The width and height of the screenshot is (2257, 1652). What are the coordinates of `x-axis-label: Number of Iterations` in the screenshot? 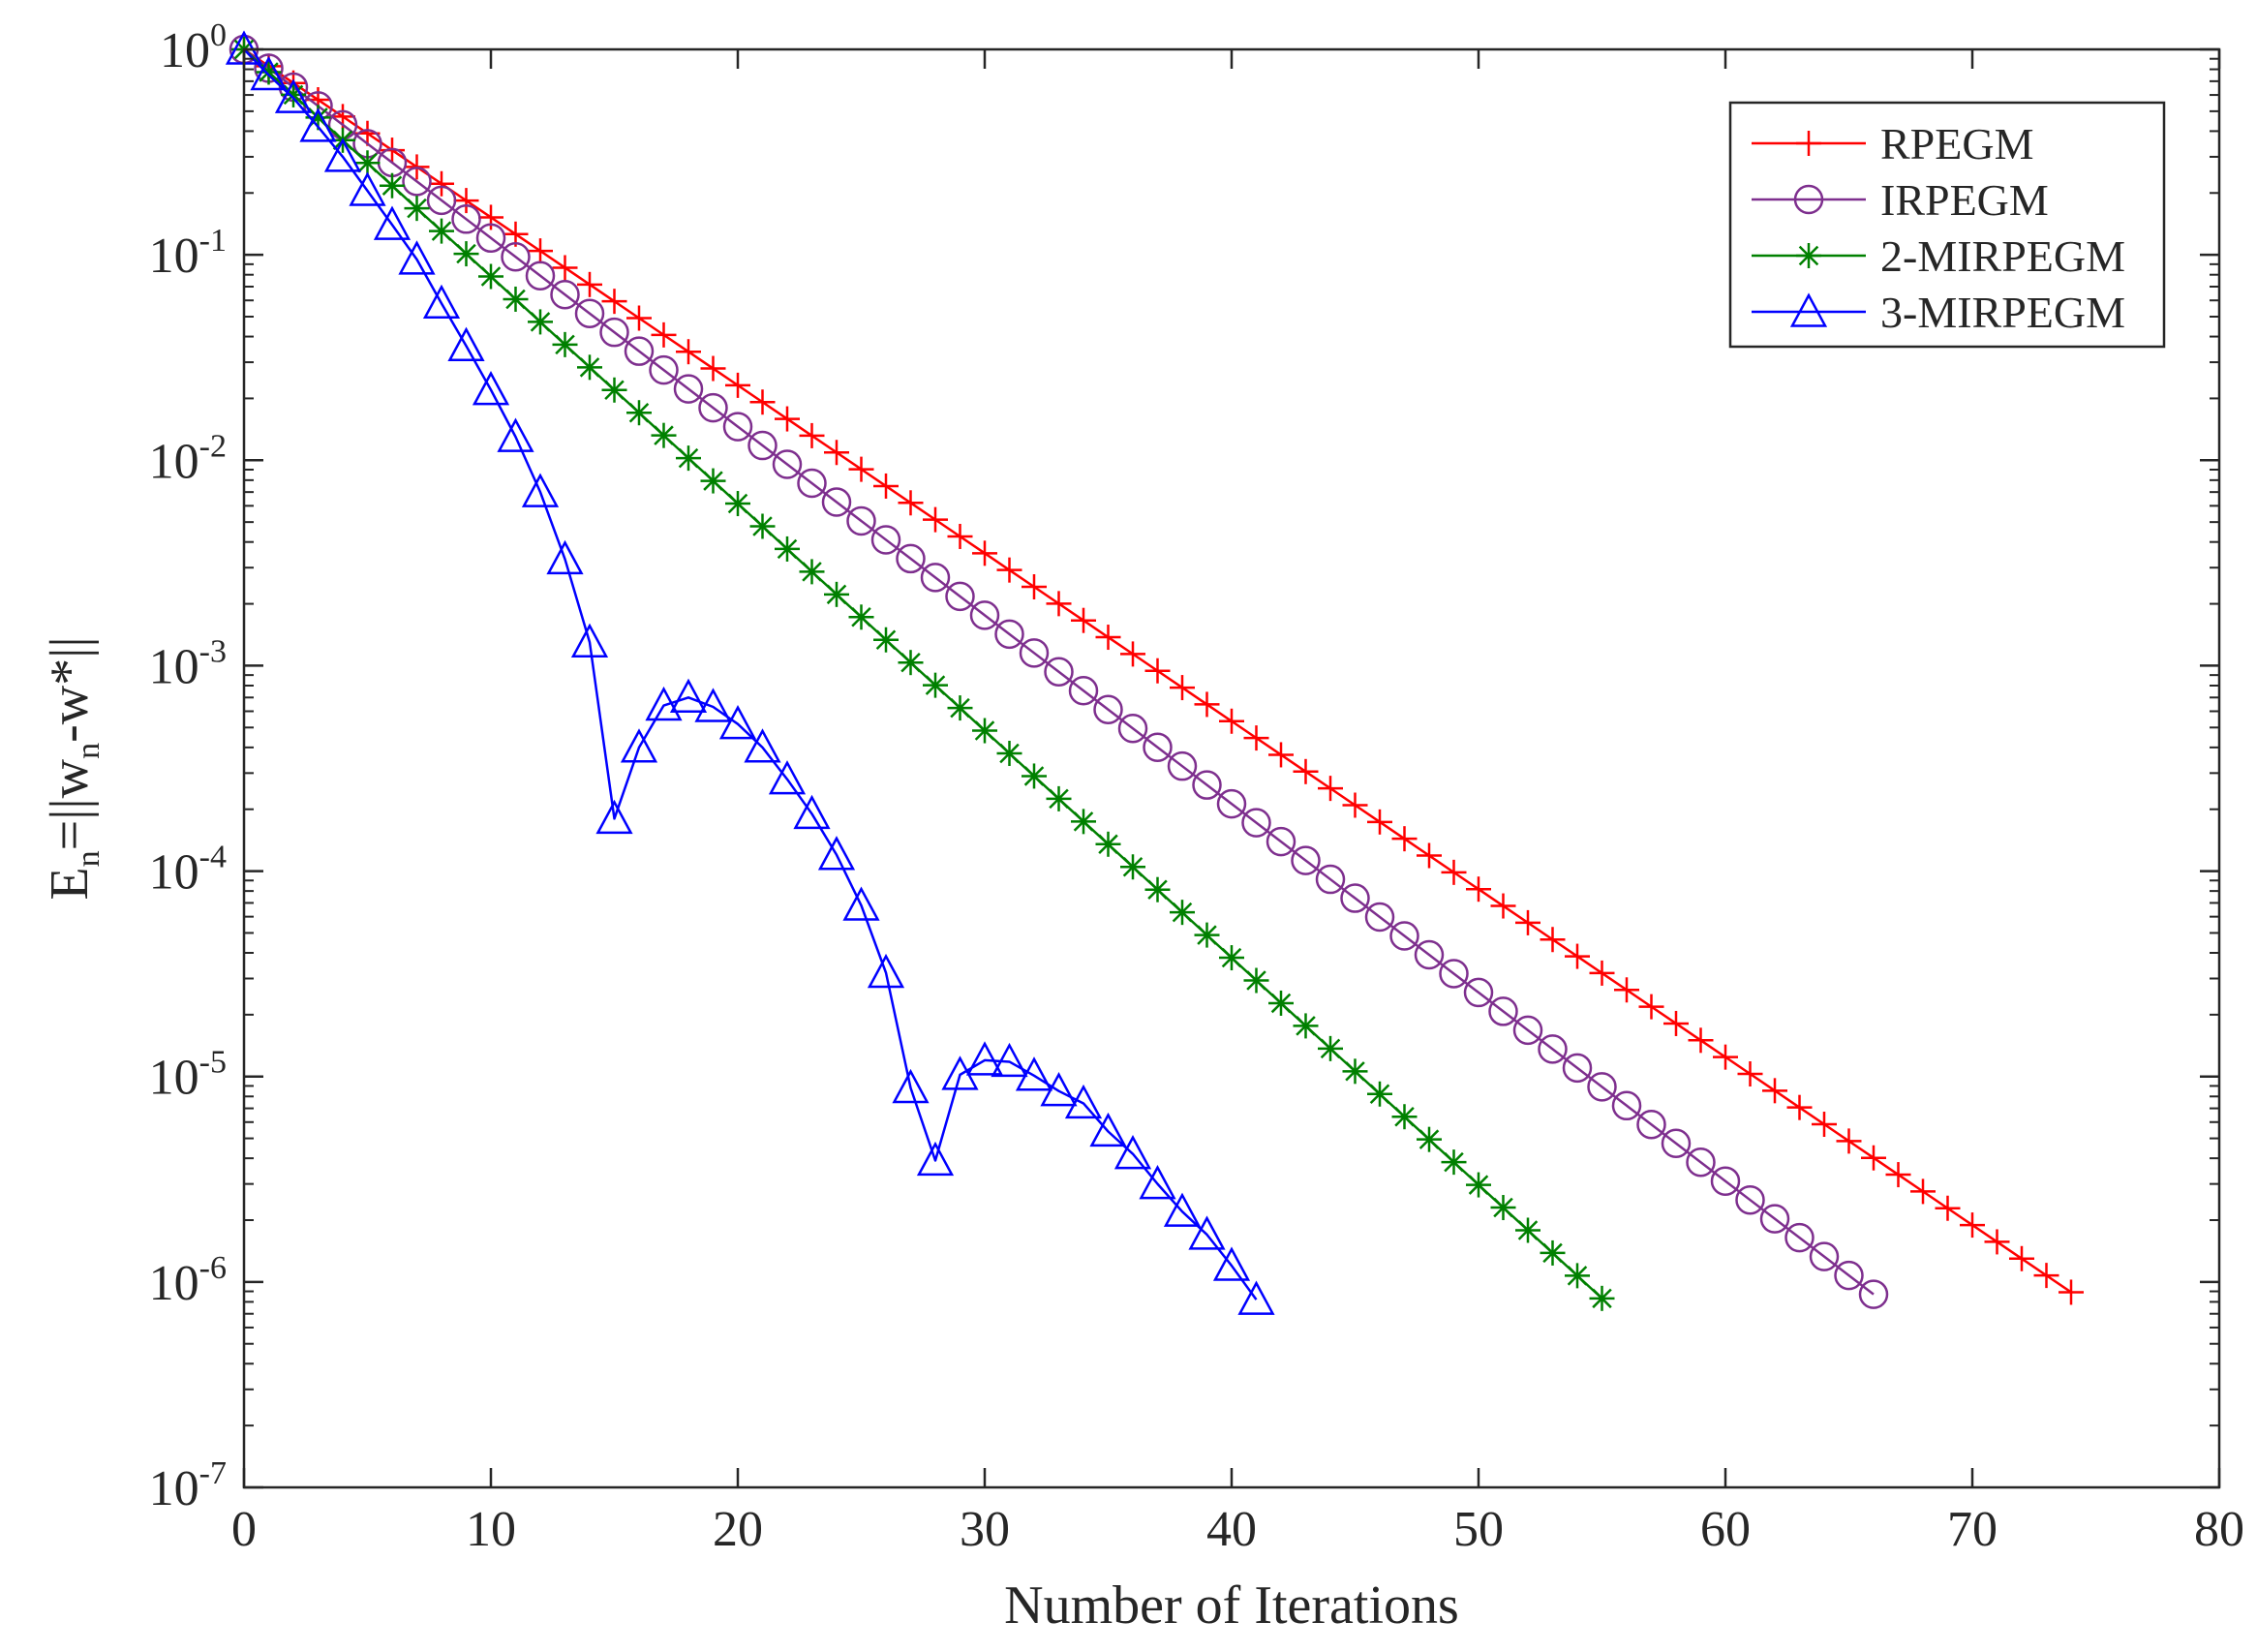 It's located at (1231, 1606).